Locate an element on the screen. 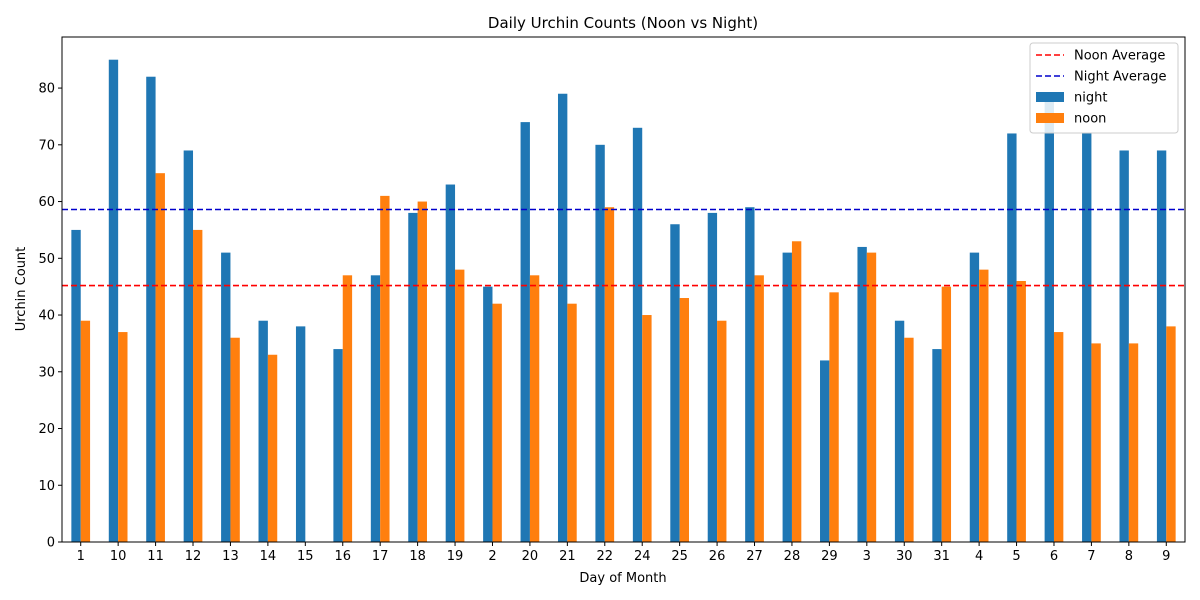 Image resolution: width=1200 pixels, height=600 pixels. x-tick-label-29: 29 is located at coordinates (829, 556).